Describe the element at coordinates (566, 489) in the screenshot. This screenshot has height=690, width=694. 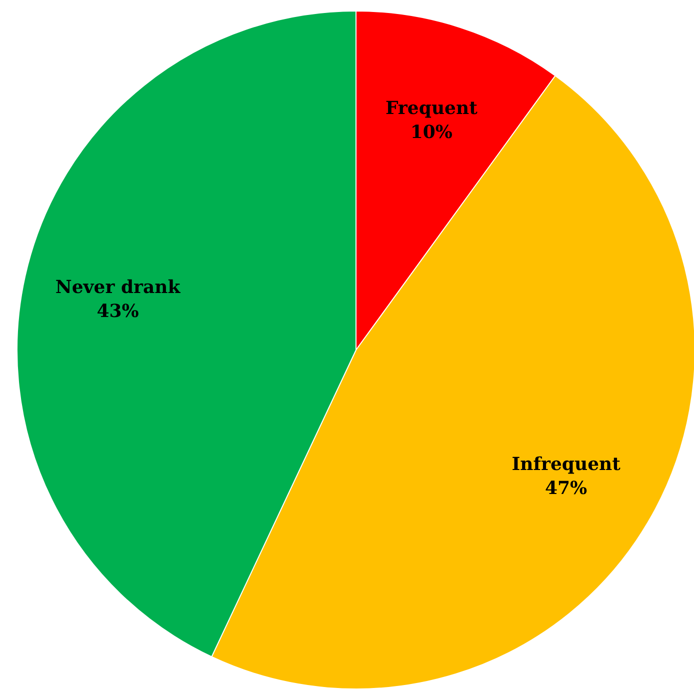
I see `data-label: 47%` at that location.